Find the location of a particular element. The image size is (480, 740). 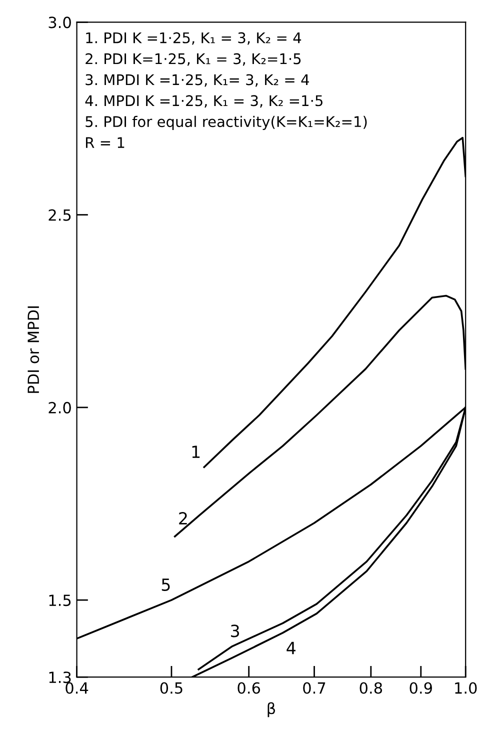

x-tick-label: 0.9 is located at coordinates (421, 688).